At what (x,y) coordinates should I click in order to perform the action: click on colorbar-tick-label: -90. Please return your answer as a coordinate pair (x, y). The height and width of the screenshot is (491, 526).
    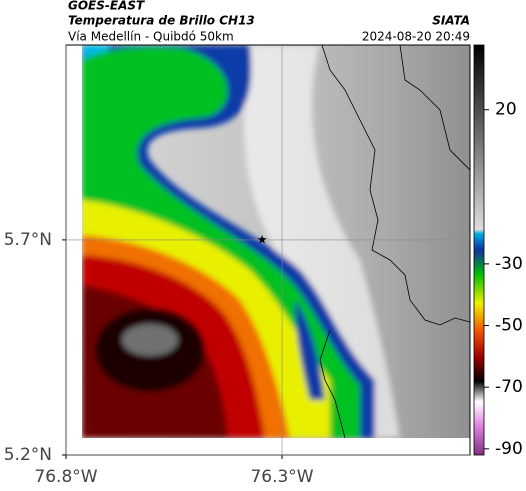
    Looking at the image, I should click on (509, 449).